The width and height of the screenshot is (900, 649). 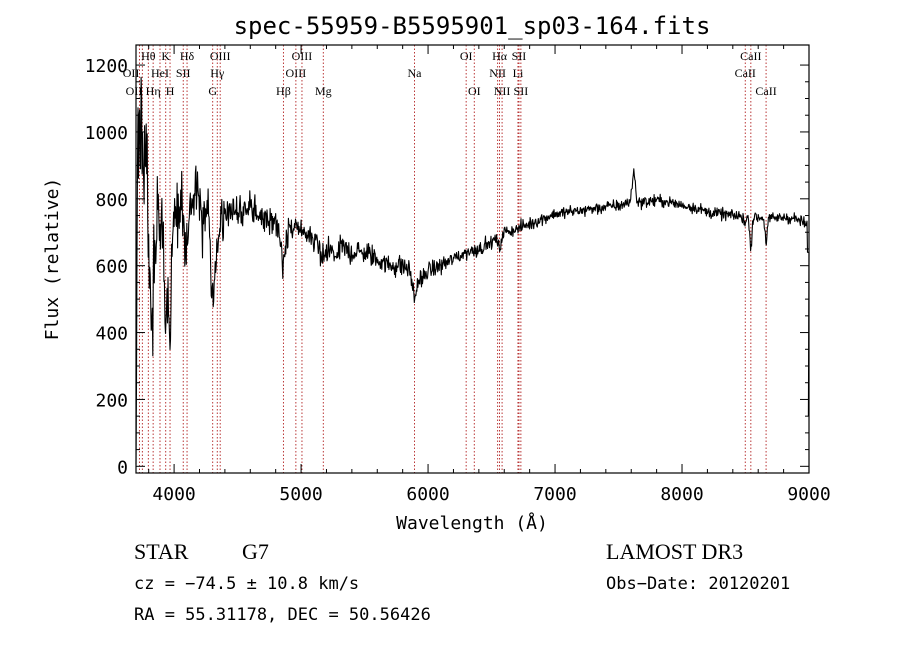 I want to click on spectral-line-label: G, so click(x=212, y=91).